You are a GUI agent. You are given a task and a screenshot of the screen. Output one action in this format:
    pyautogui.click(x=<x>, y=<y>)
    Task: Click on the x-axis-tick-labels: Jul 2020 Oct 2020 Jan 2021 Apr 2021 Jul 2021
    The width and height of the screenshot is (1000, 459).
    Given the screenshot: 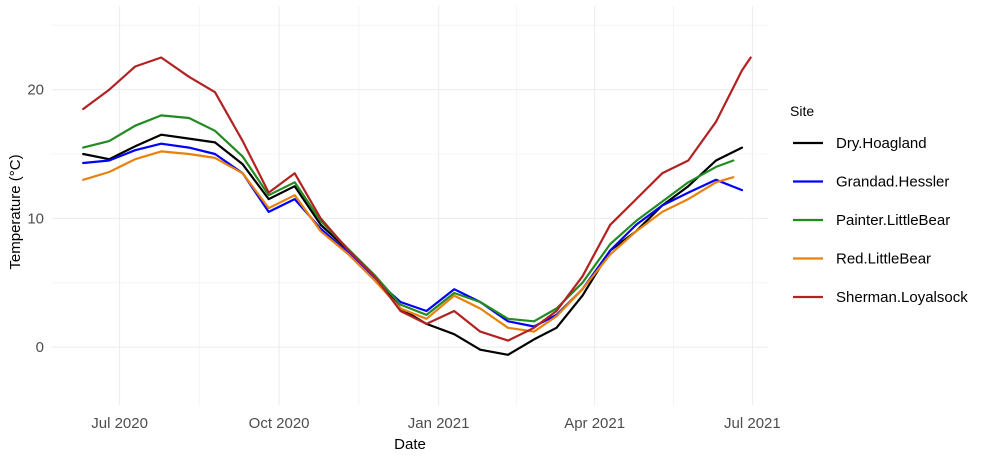 What is the action you would take?
    pyautogui.click(x=436, y=423)
    